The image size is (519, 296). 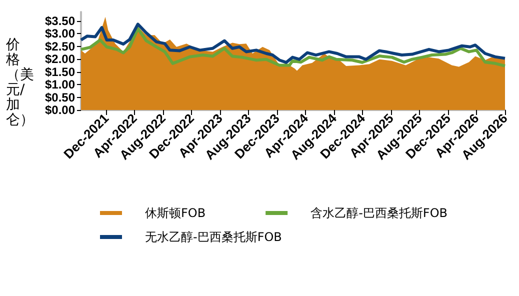 I want to click on legend-label: 无水乙醇-巴西桑托斯FOB, so click(x=213, y=237).